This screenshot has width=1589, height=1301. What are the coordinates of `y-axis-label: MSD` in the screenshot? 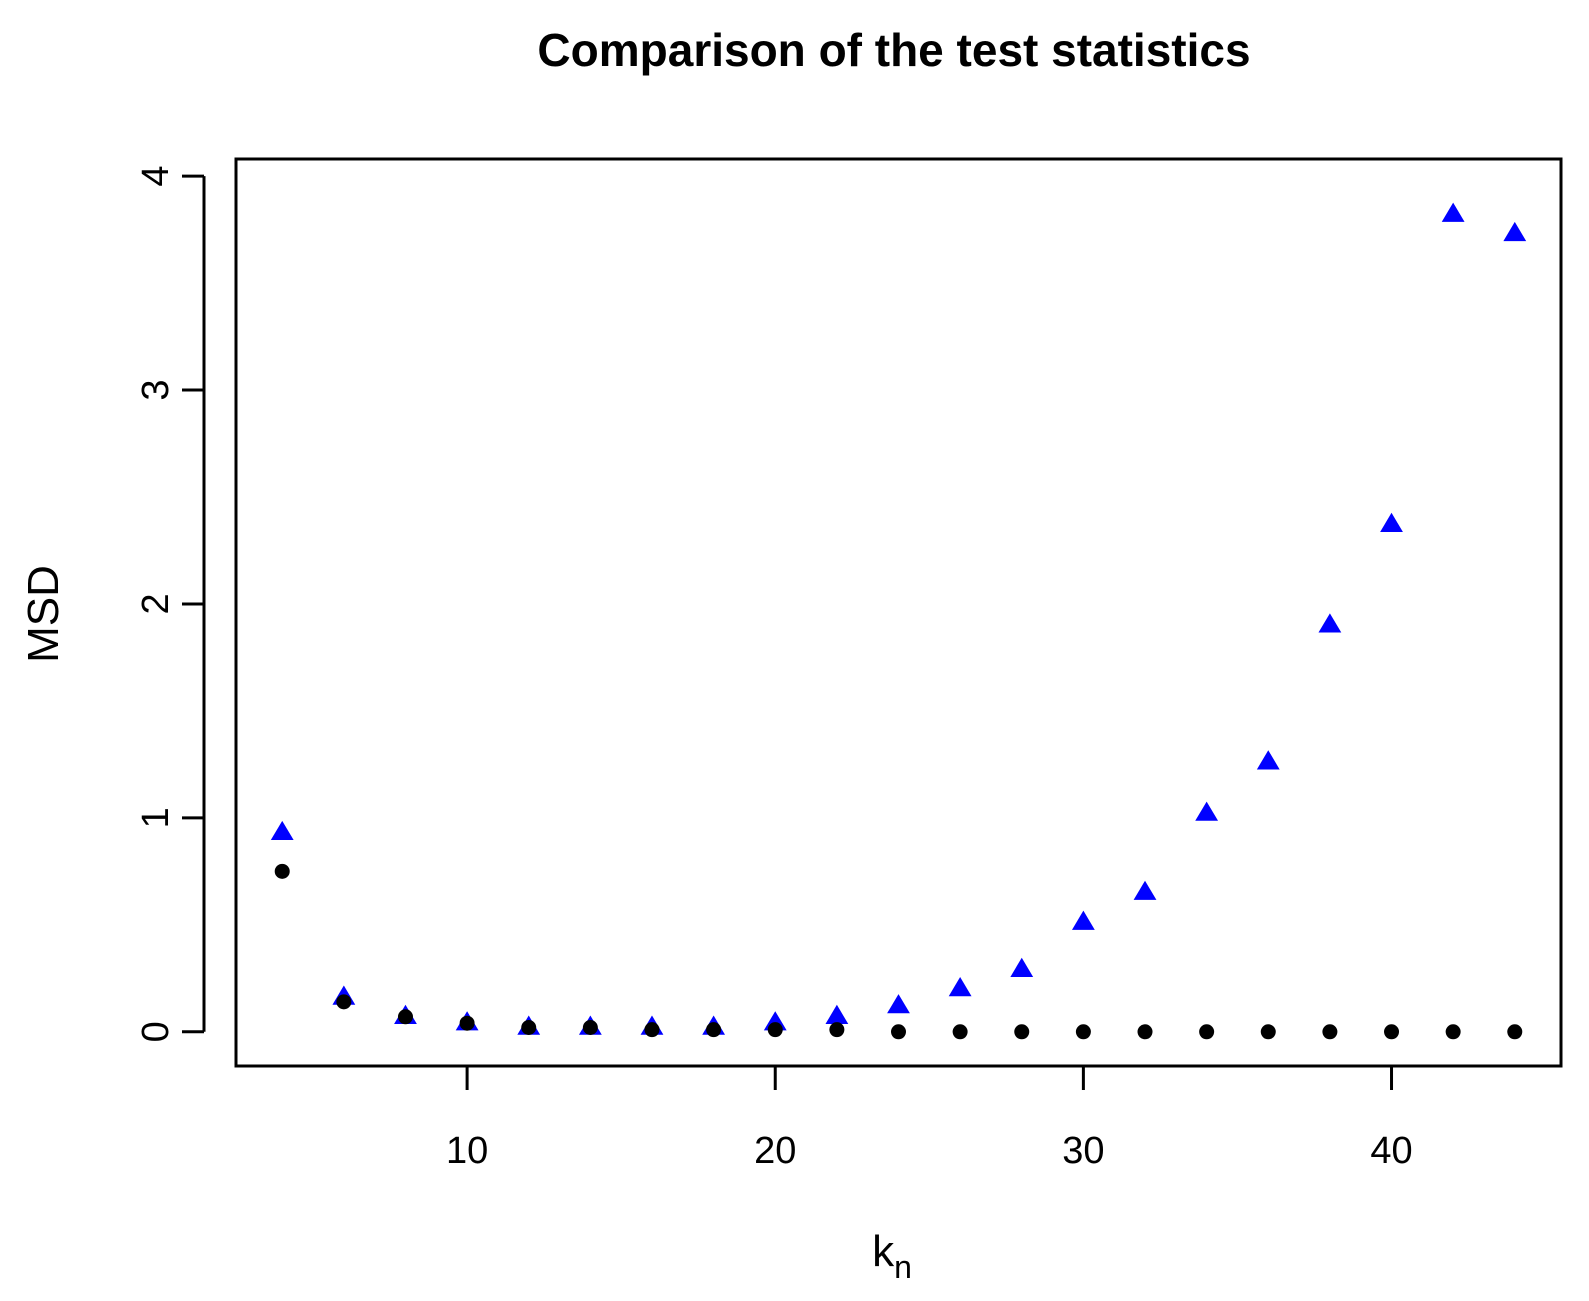 It's located at (43, 614).